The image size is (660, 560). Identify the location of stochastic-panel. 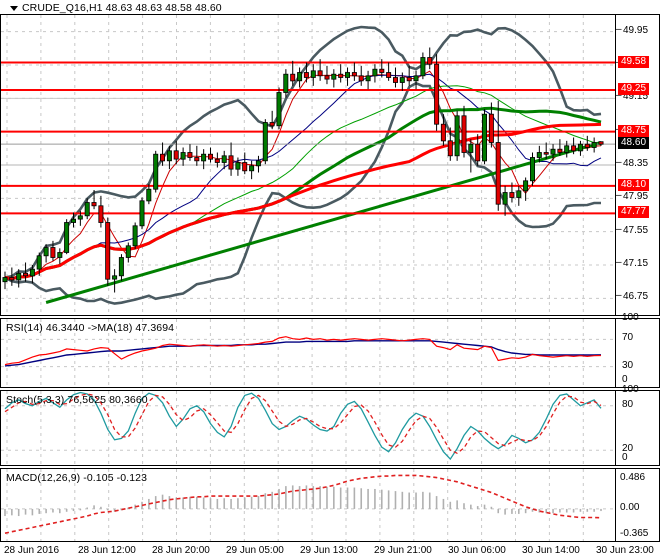
(308, 428).